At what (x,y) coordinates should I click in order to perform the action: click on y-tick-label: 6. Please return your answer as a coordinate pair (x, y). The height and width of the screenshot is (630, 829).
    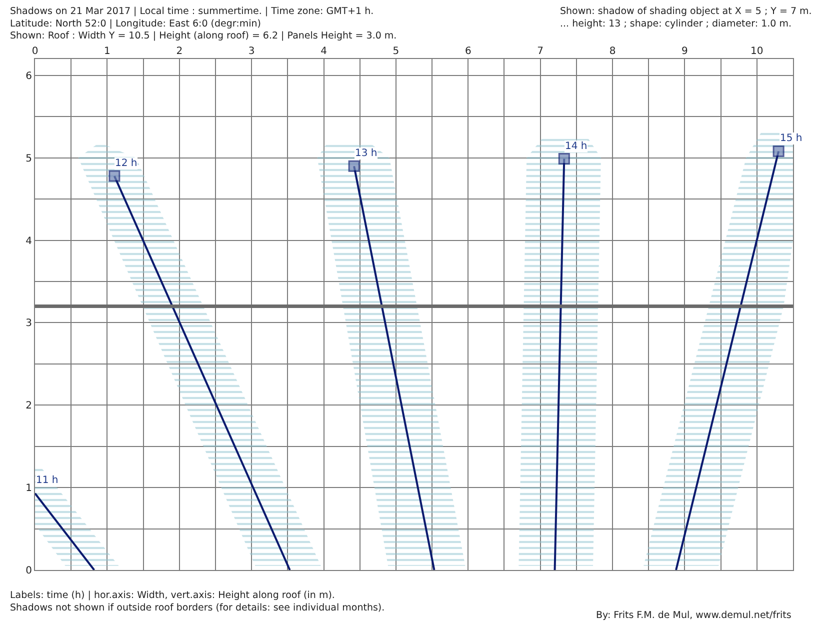
    Looking at the image, I should click on (29, 76).